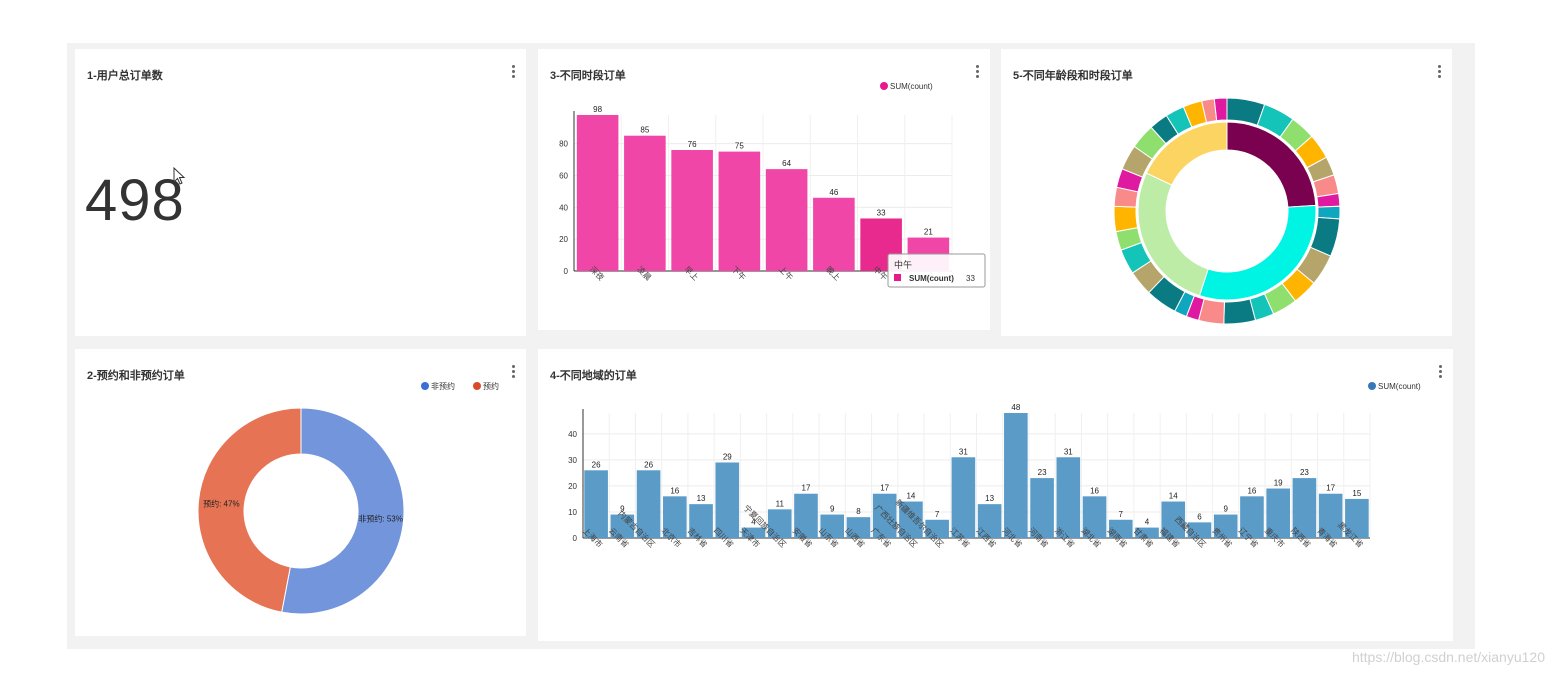  I want to click on data-label: 16, so click(1251, 490).